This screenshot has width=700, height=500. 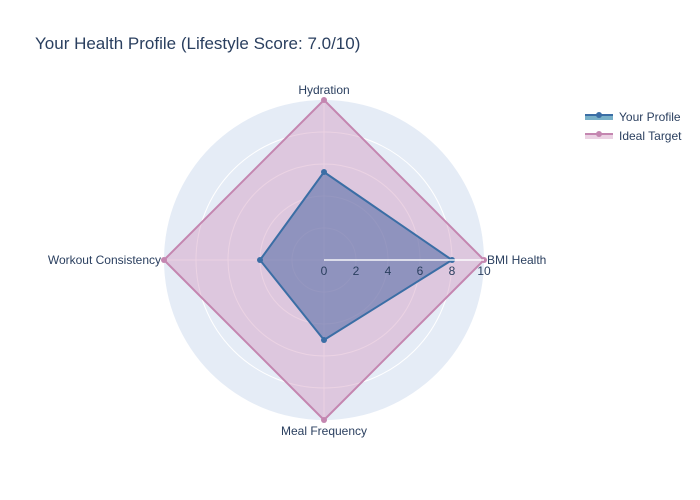 I want to click on category-label: Workout Consistency, so click(x=104, y=260).